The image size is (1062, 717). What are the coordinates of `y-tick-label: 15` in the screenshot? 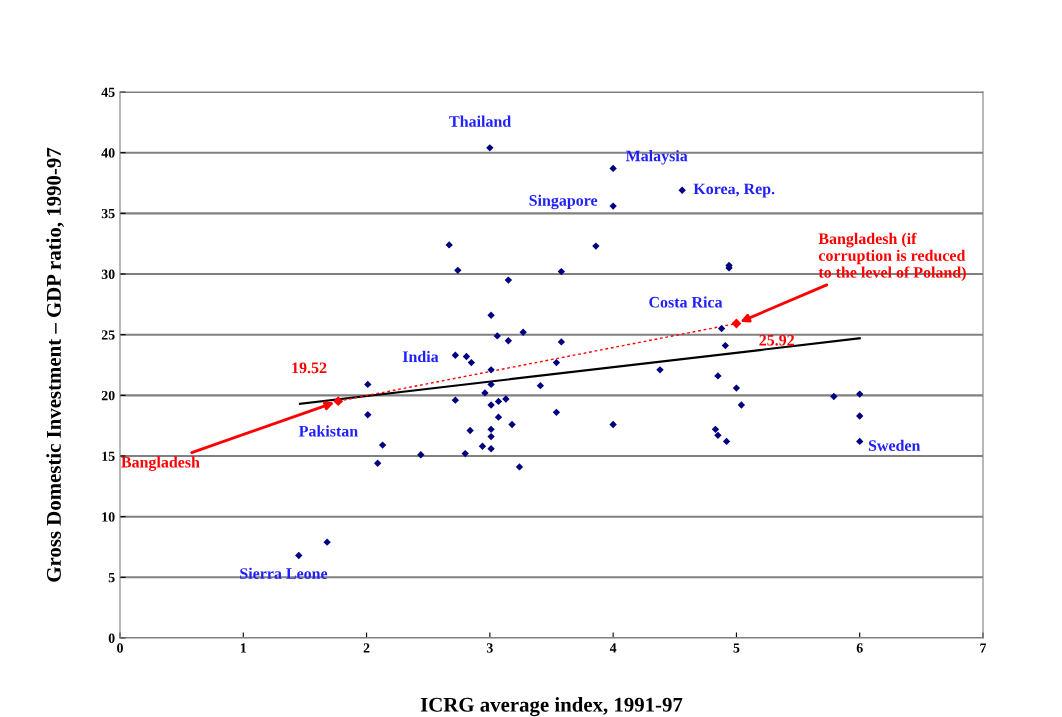 It's located at (108, 456).